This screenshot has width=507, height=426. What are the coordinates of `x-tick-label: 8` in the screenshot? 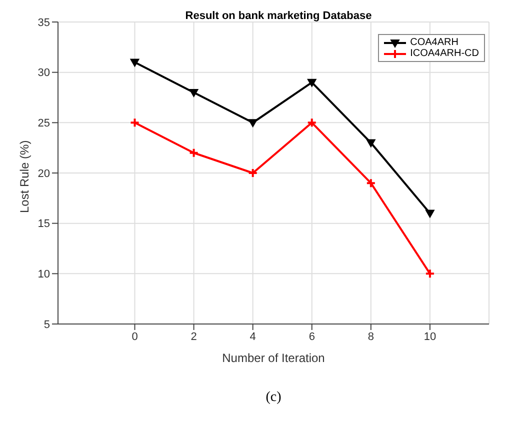 It's located at (371, 336).